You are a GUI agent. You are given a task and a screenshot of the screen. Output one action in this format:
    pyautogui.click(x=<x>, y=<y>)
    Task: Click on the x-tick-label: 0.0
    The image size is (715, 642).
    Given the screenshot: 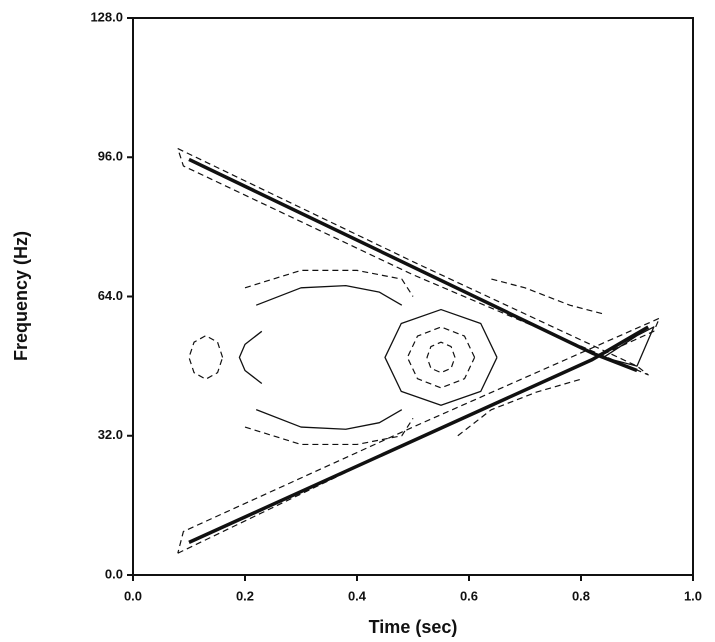 What is the action you would take?
    pyautogui.click(x=133, y=595)
    